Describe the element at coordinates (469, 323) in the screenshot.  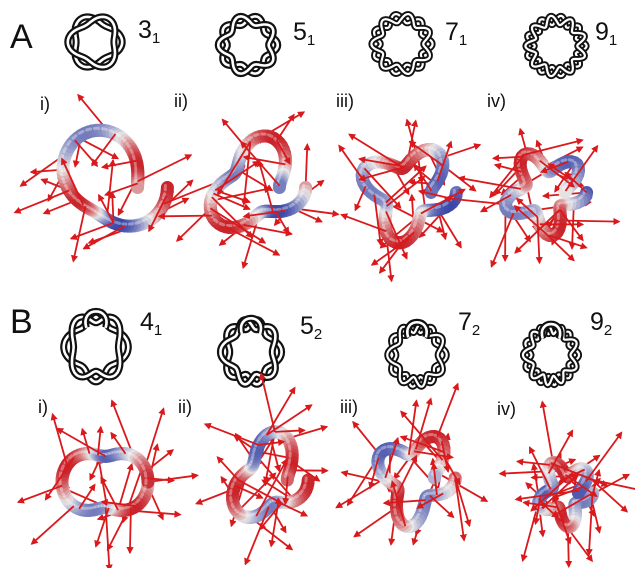
I see `knot-label-7-2: 72` at that location.